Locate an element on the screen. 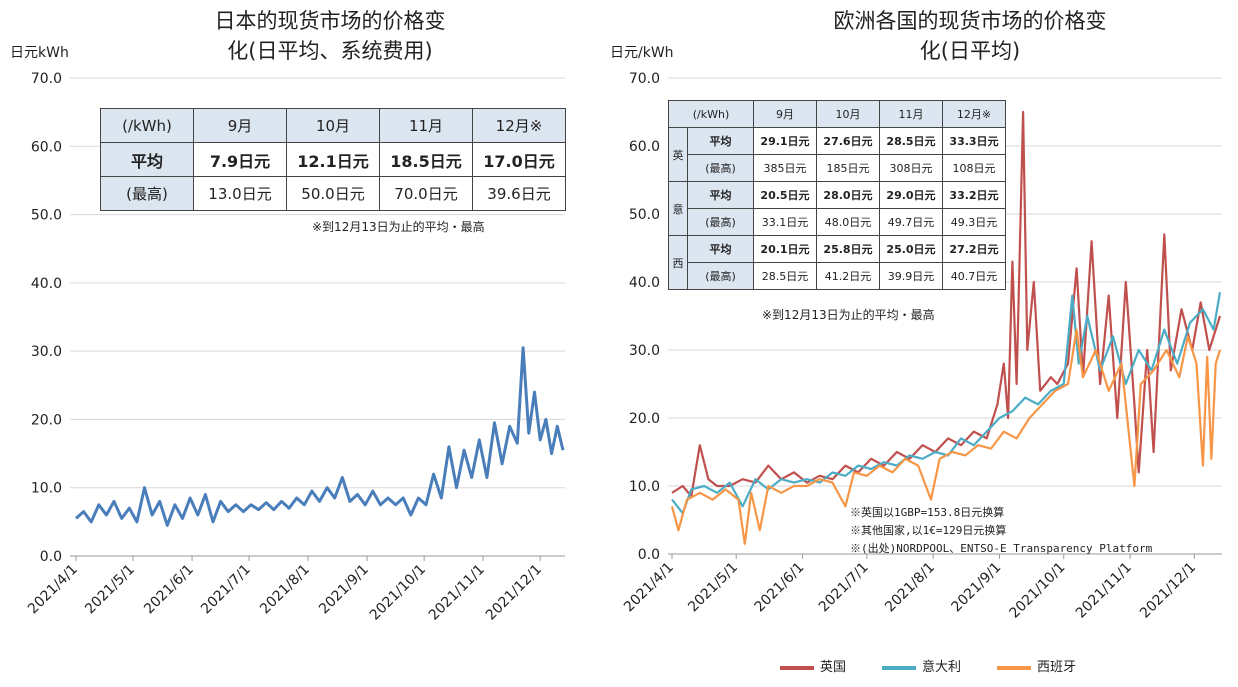 This screenshot has width=1238, height=687. eu-table-header: (/kWh) 9月 10月 11月 12月※ is located at coordinates (837, 114).